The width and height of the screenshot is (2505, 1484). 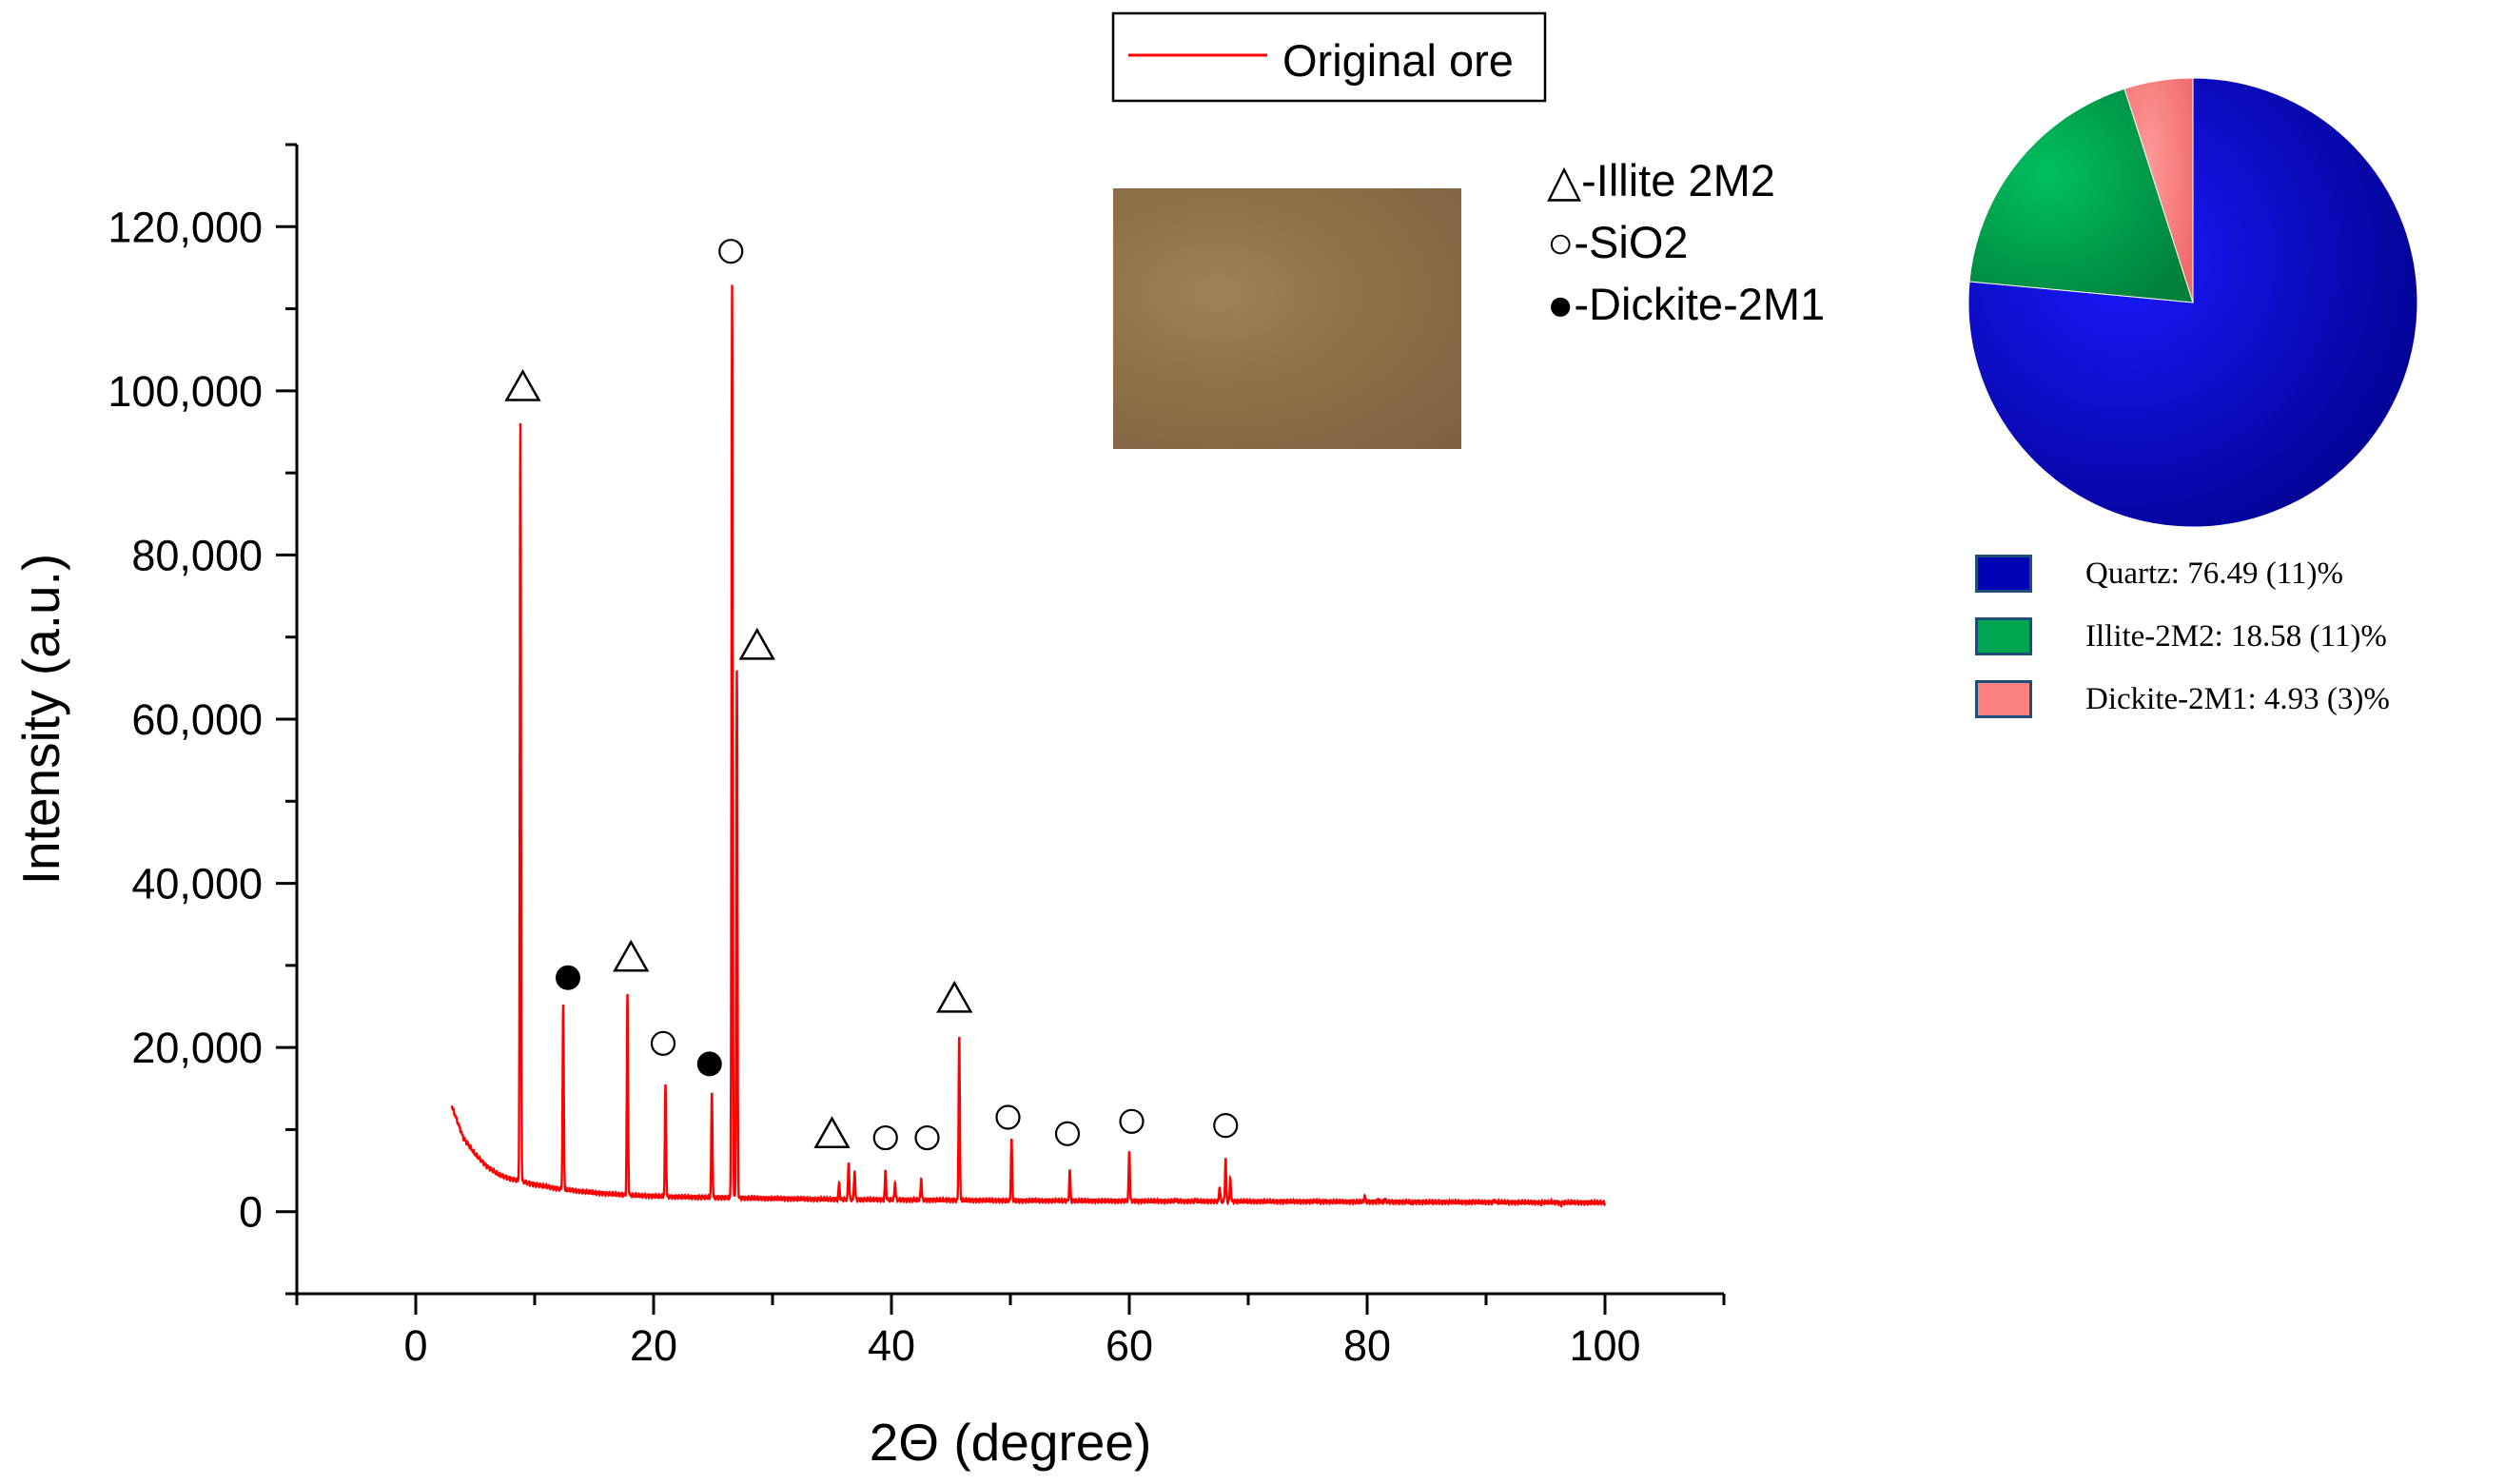 What do you see at coordinates (197, 719) in the screenshot?
I see `y-tick-label: 60,000` at bounding box center [197, 719].